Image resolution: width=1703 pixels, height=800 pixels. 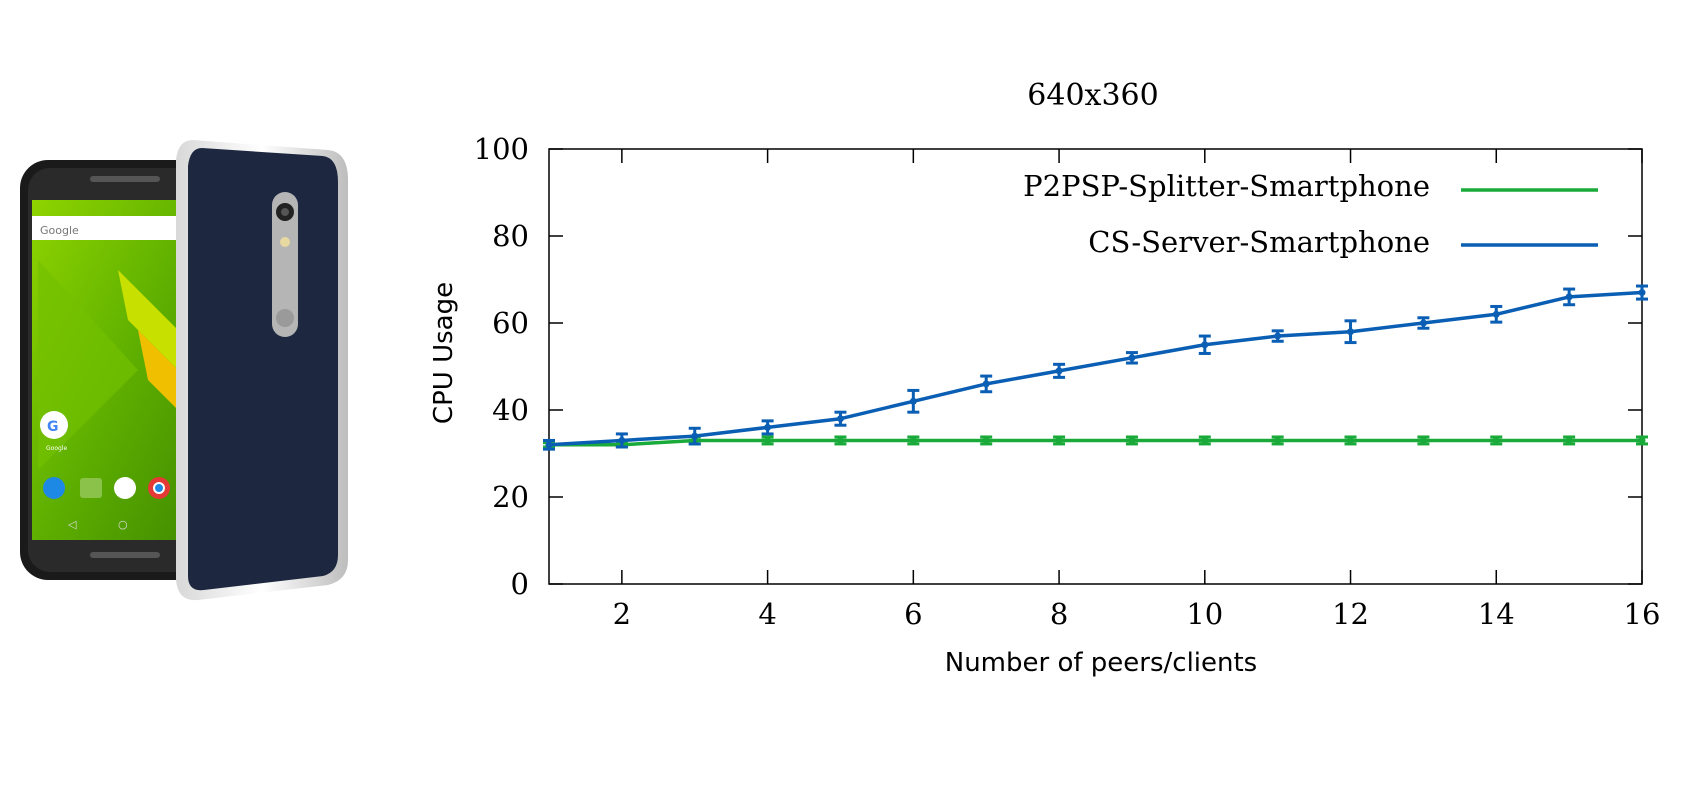 What do you see at coordinates (123, 524) in the screenshot?
I see `home-nav-icon: ○` at bounding box center [123, 524].